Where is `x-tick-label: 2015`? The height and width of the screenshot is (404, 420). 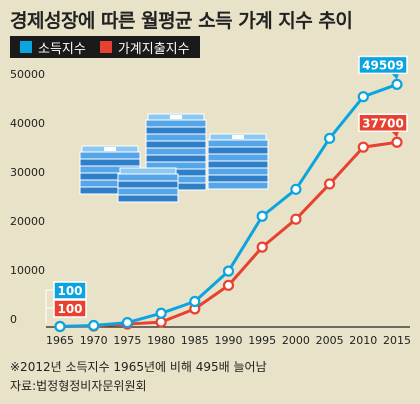 x-tick-label: 2015 is located at coordinates (397, 340).